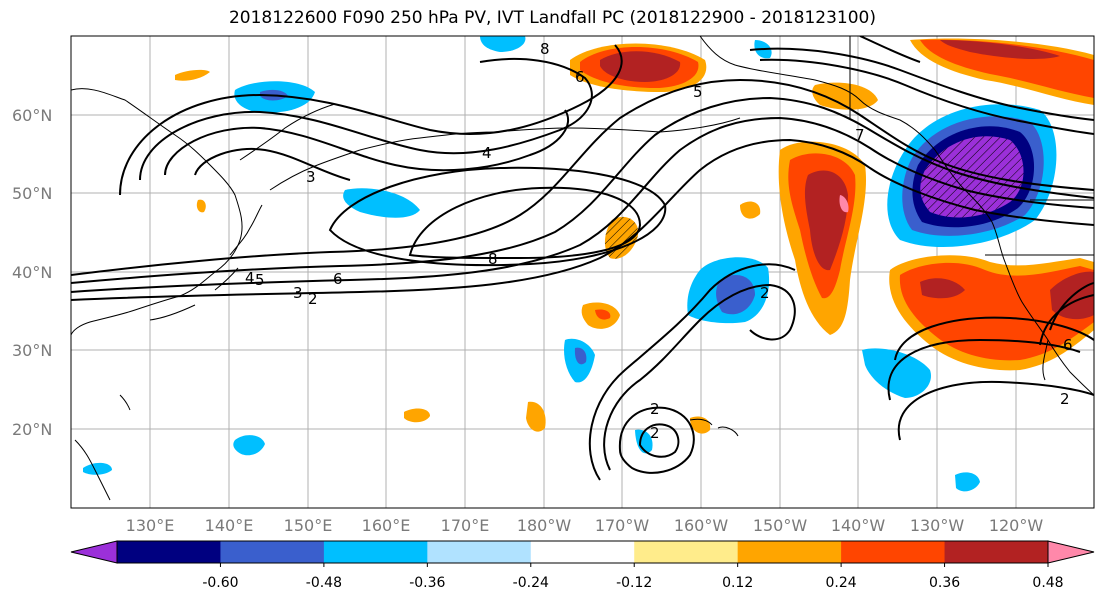 This screenshot has height=601, width=1105. Describe the element at coordinates (308, 525) in the screenshot. I see `lon-label: 150°E` at that location.